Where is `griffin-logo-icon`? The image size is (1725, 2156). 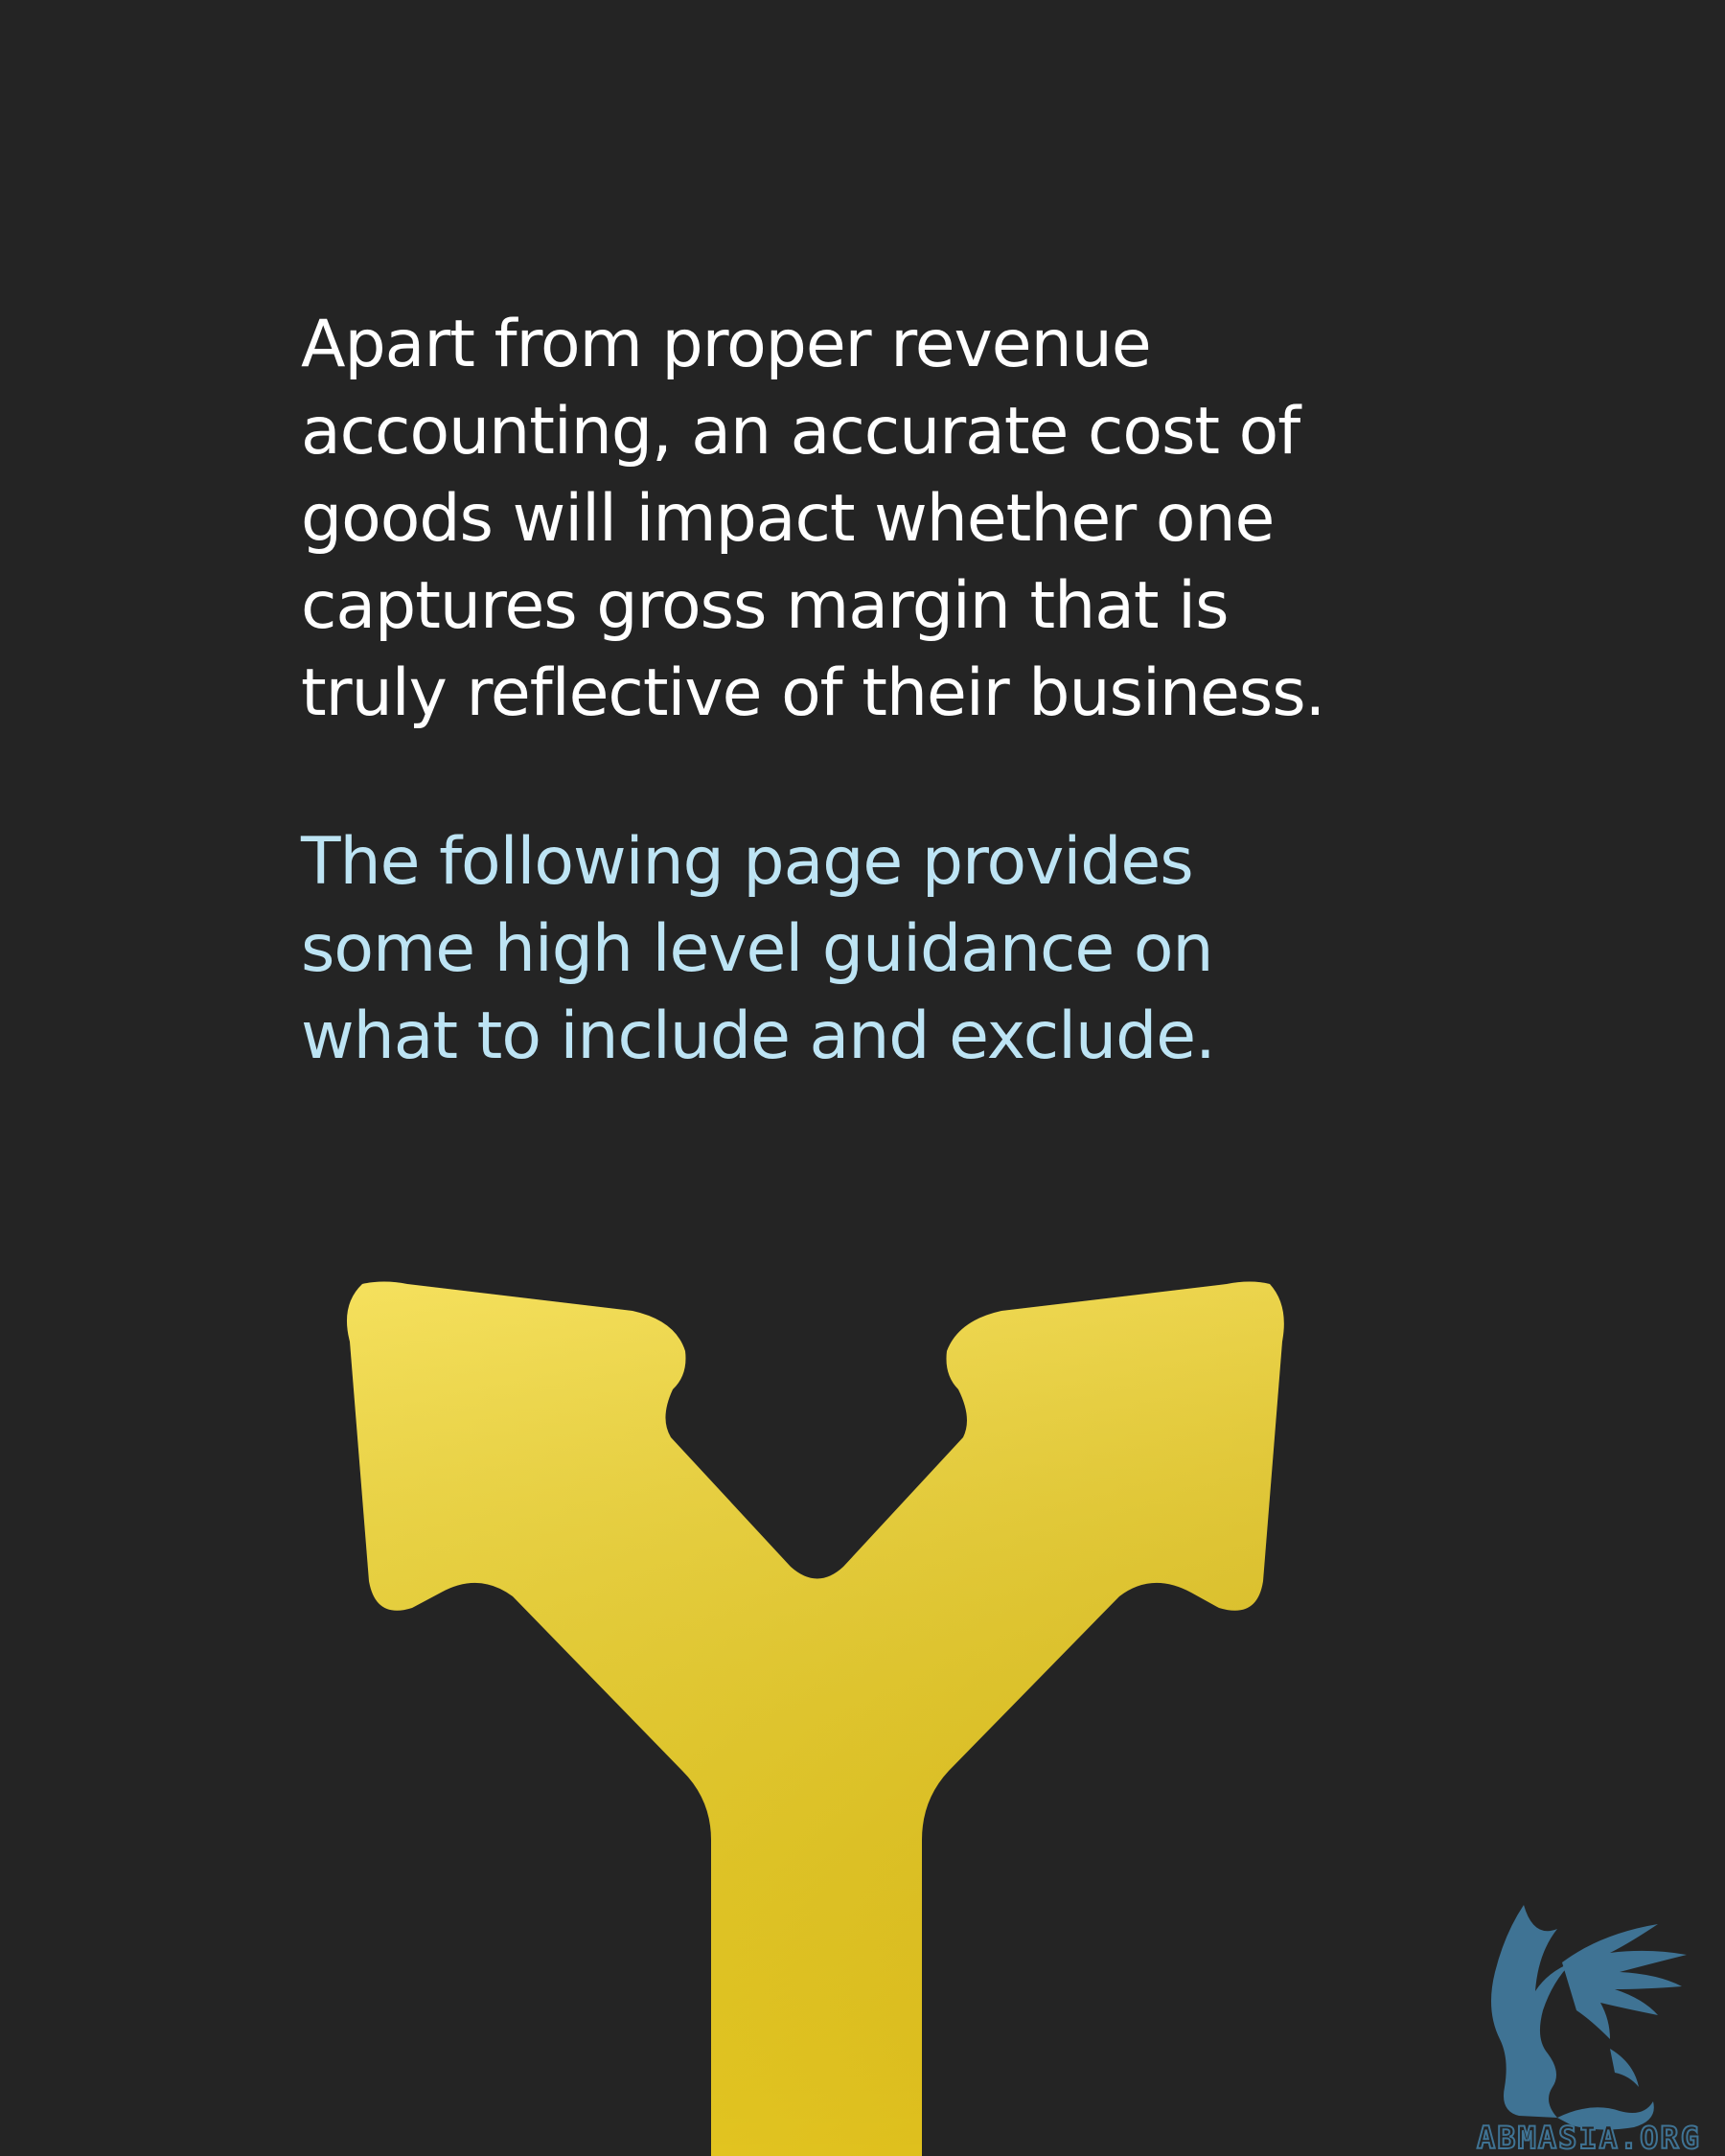
griffin-logo-icon is located at coordinates (1589, 2017).